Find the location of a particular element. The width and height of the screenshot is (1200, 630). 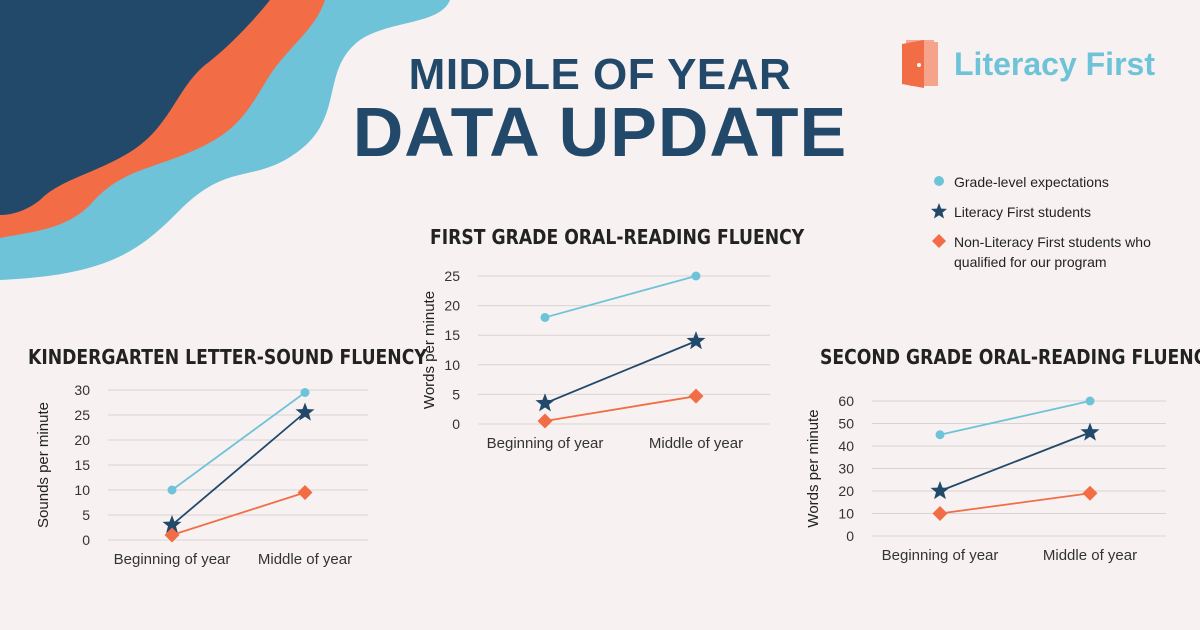

logo-text: Literacy First is located at coordinates (1054, 63).